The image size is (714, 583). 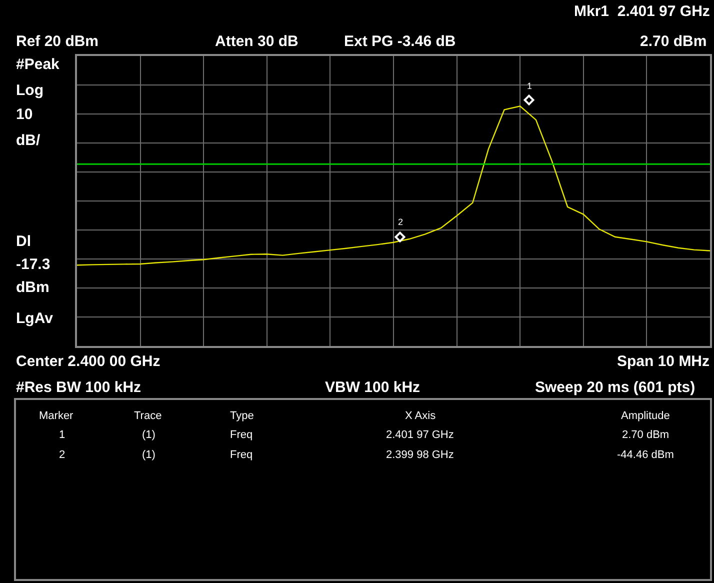 What do you see at coordinates (642, 11) in the screenshot?
I see `text: Mkr1 2.401 97 GHz` at bounding box center [642, 11].